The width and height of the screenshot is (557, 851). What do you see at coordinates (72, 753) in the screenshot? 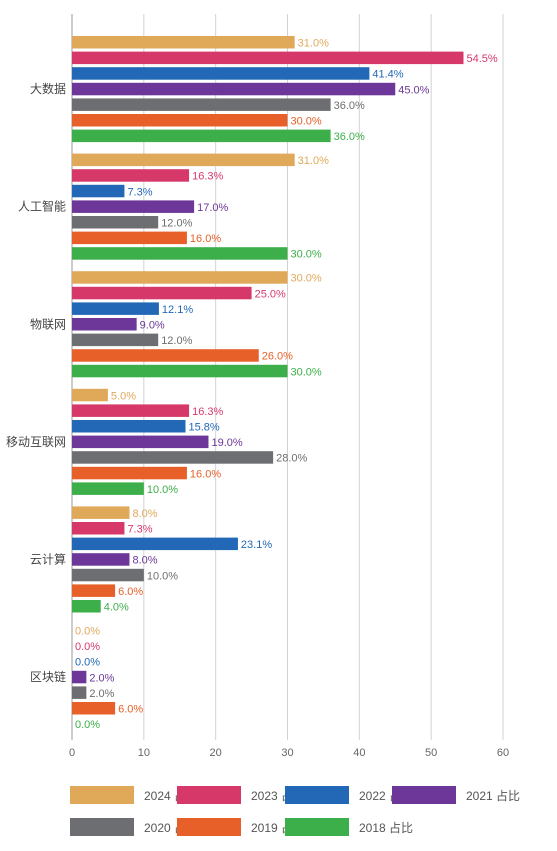
I see `x-tick-label: 0` at bounding box center [72, 753].